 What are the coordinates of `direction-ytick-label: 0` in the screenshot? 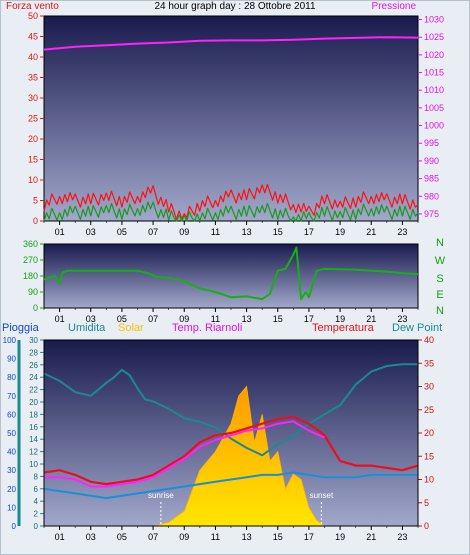 It's located at (35, 308).